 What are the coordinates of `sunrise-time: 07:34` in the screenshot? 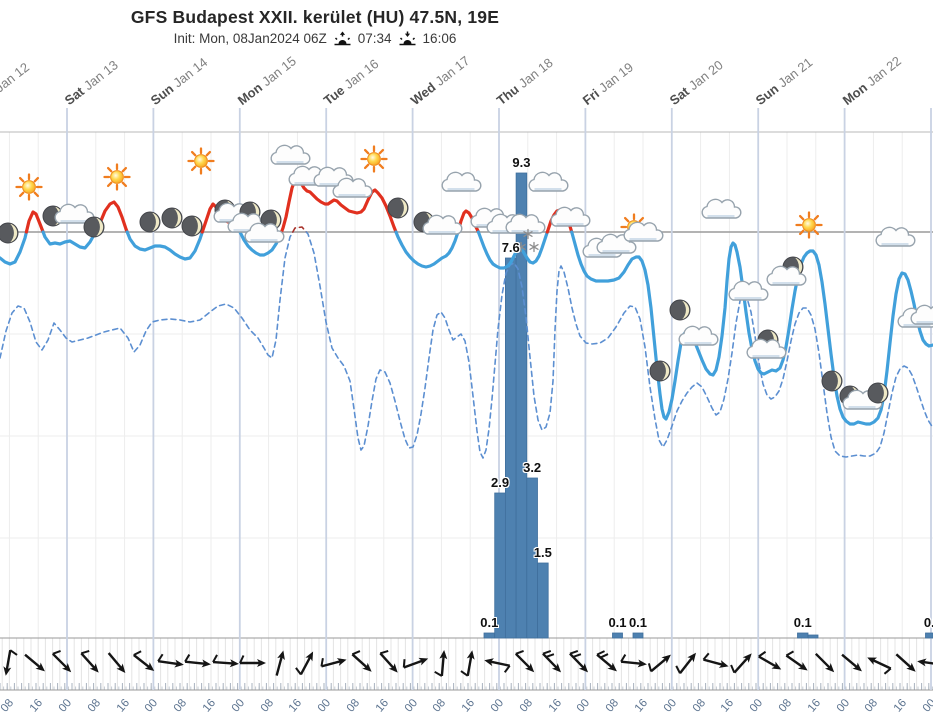 It's located at (374, 38).